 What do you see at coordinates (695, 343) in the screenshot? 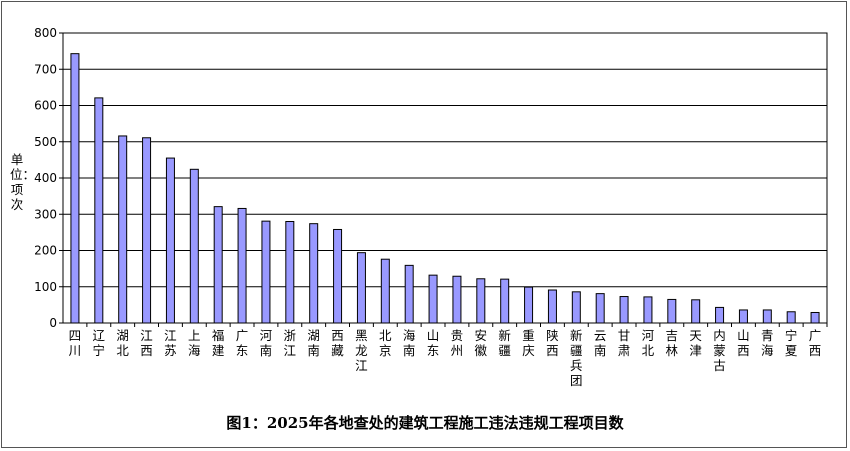
I see `x-tick-label: 天津` at bounding box center [695, 343].